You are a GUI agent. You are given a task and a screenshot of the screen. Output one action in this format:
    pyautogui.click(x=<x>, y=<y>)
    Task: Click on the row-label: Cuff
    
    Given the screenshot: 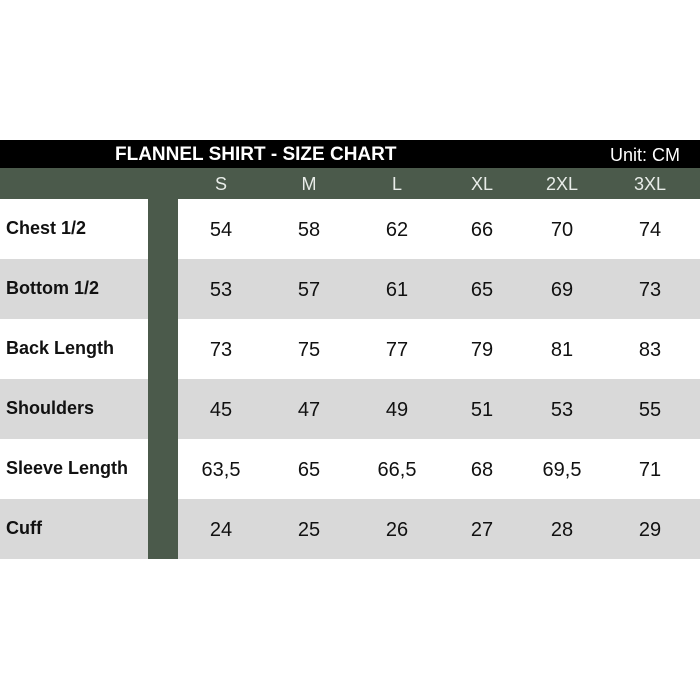 What is the action you would take?
    pyautogui.click(x=24, y=528)
    